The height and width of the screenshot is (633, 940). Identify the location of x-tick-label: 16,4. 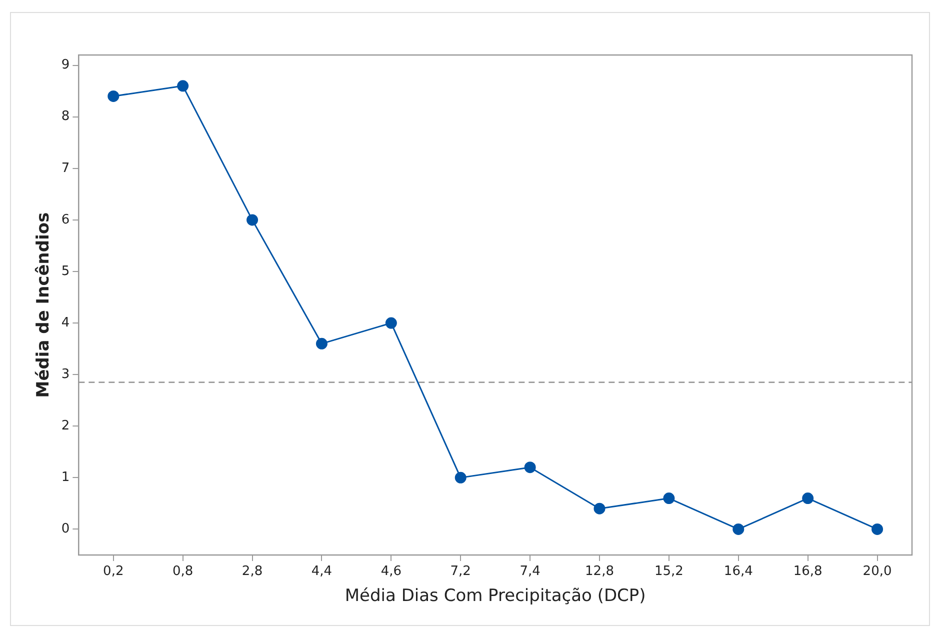
(738, 572).